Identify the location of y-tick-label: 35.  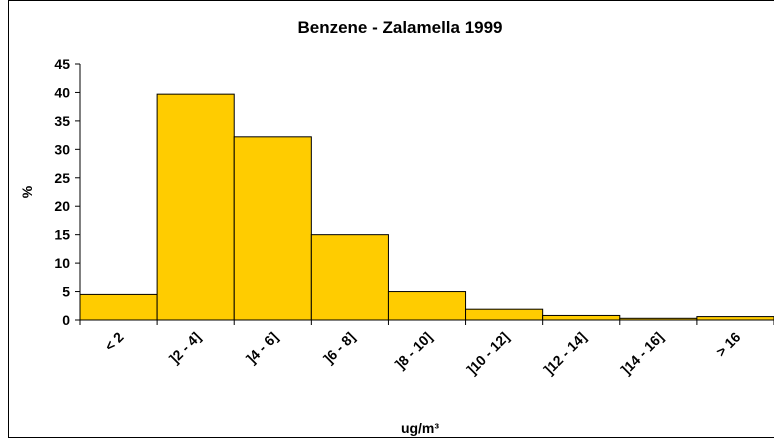
(62, 121).